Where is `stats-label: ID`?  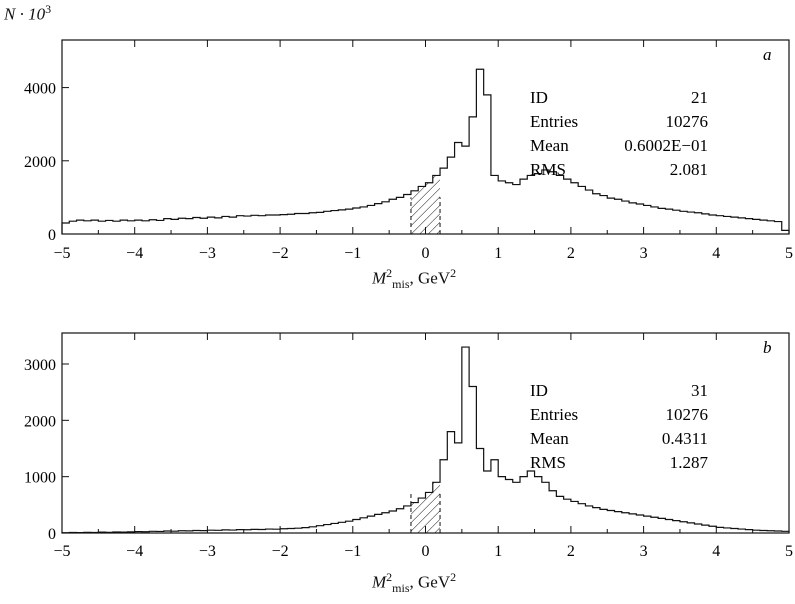 stats-label: ID is located at coordinates (539, 97).